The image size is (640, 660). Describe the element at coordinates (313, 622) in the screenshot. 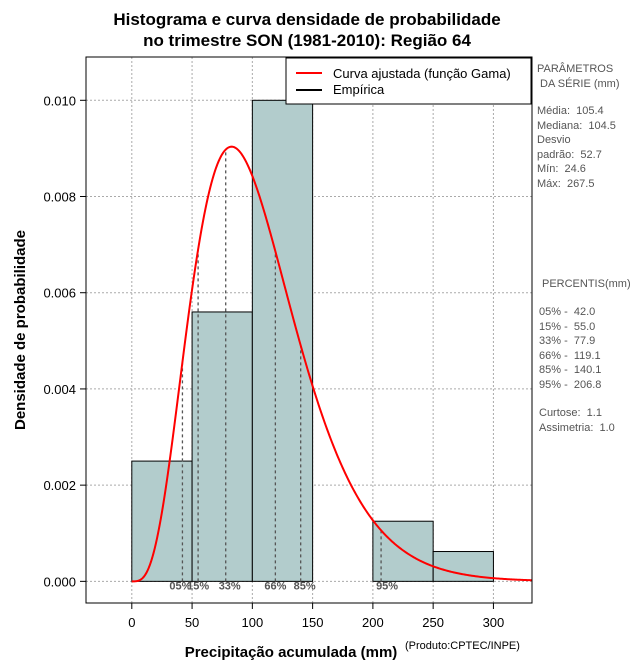

I see `x-tick-label-3: 150` at that location.